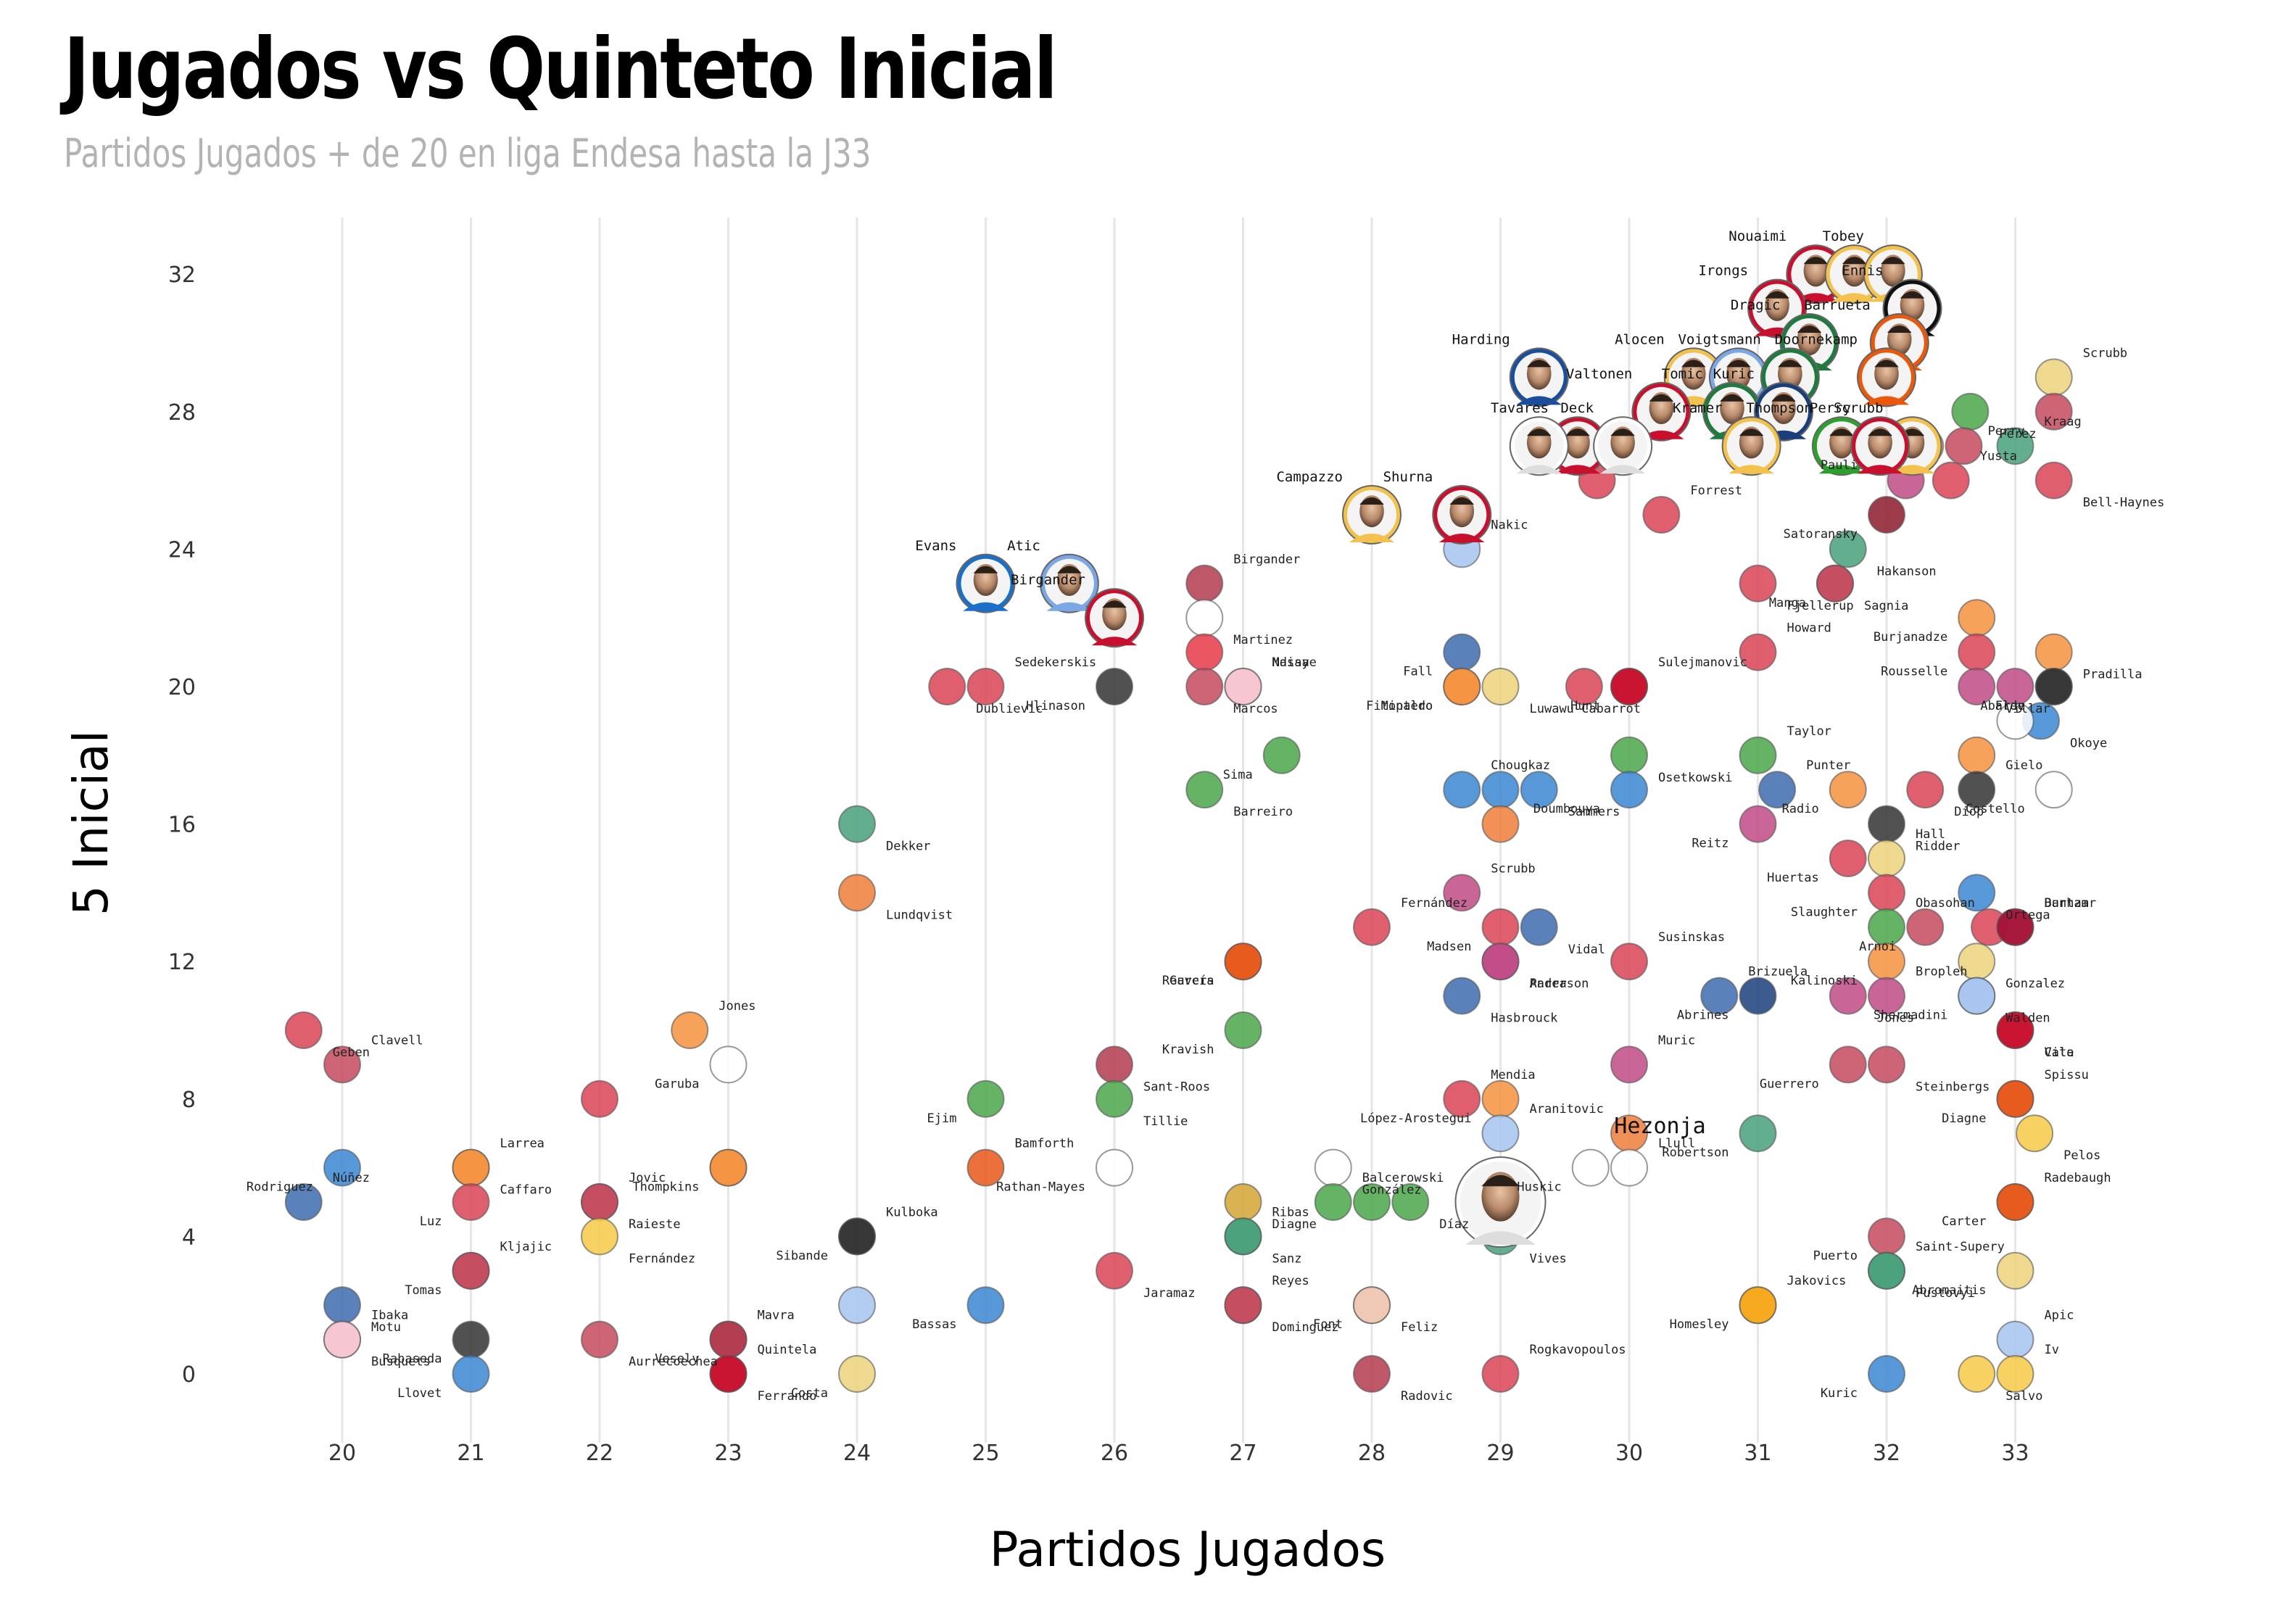 This screenshot has width=2273, height=1624. Describe the element at coordinates (1716, 491) in the screenshot. I see `point-label: Forrest` at that location.